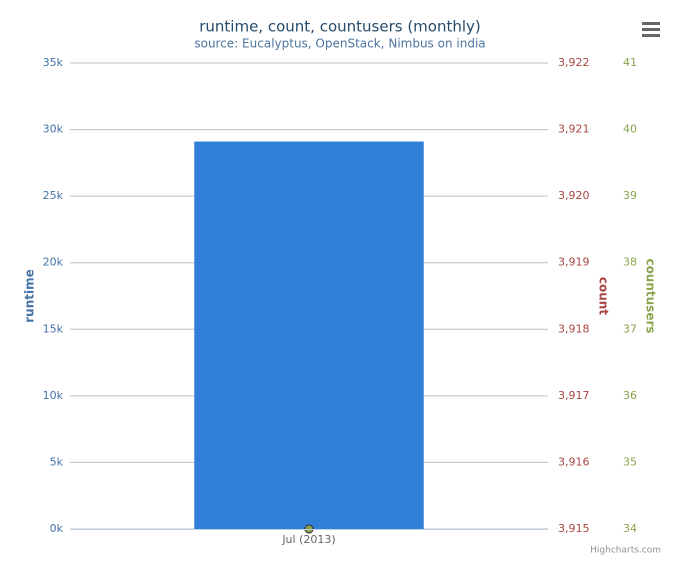 This screenshot has width=680, height=566. Describe the element at coordinates (30, 296) in the screenshot. I see `axis-title: runtime` at that location.